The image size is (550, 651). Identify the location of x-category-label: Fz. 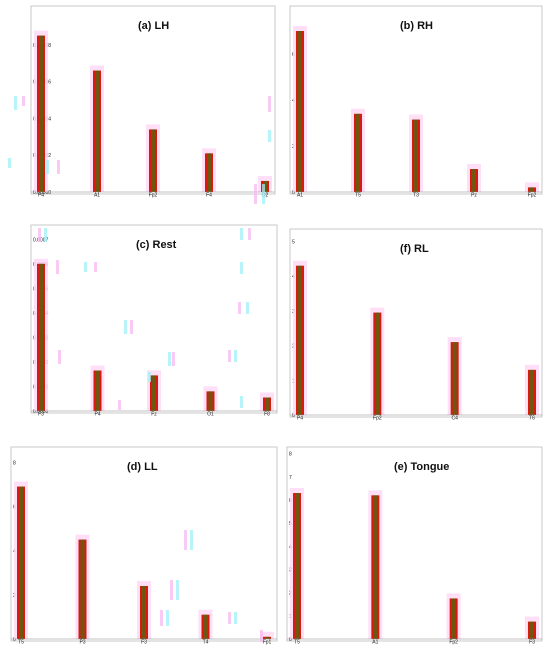
(154, 415).